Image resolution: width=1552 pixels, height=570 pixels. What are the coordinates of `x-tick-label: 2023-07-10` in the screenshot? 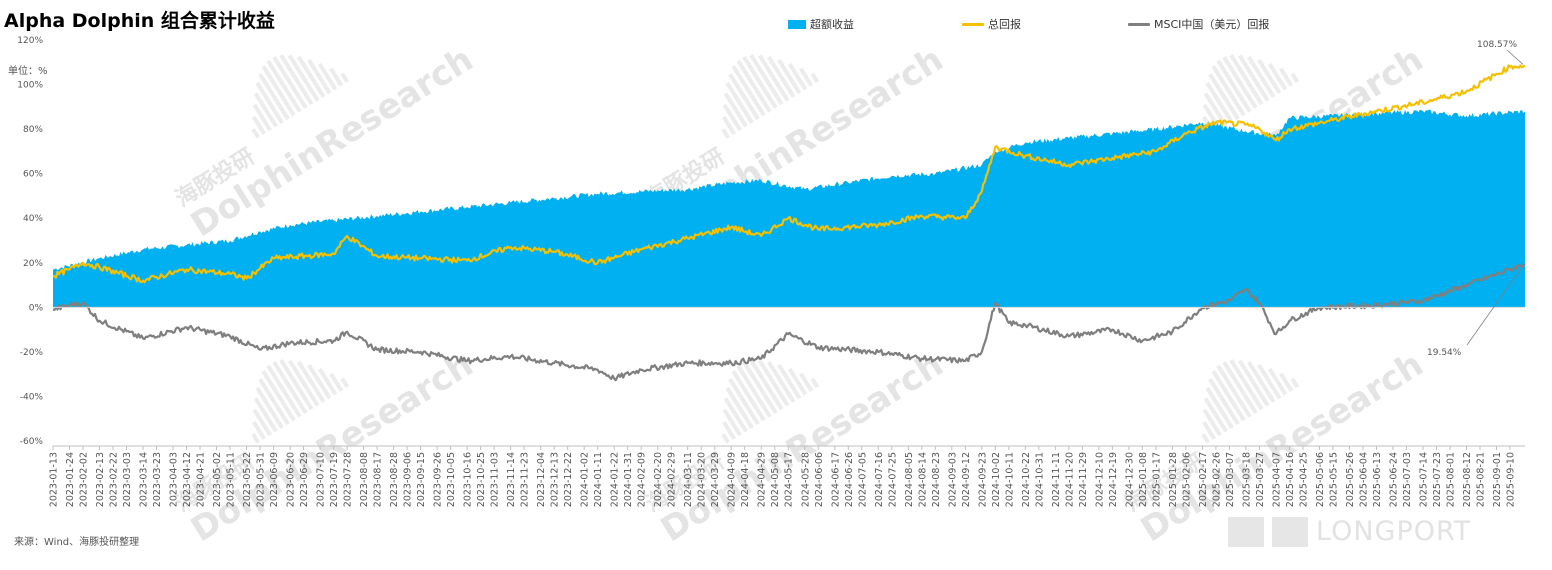 It's located at (321, 479).